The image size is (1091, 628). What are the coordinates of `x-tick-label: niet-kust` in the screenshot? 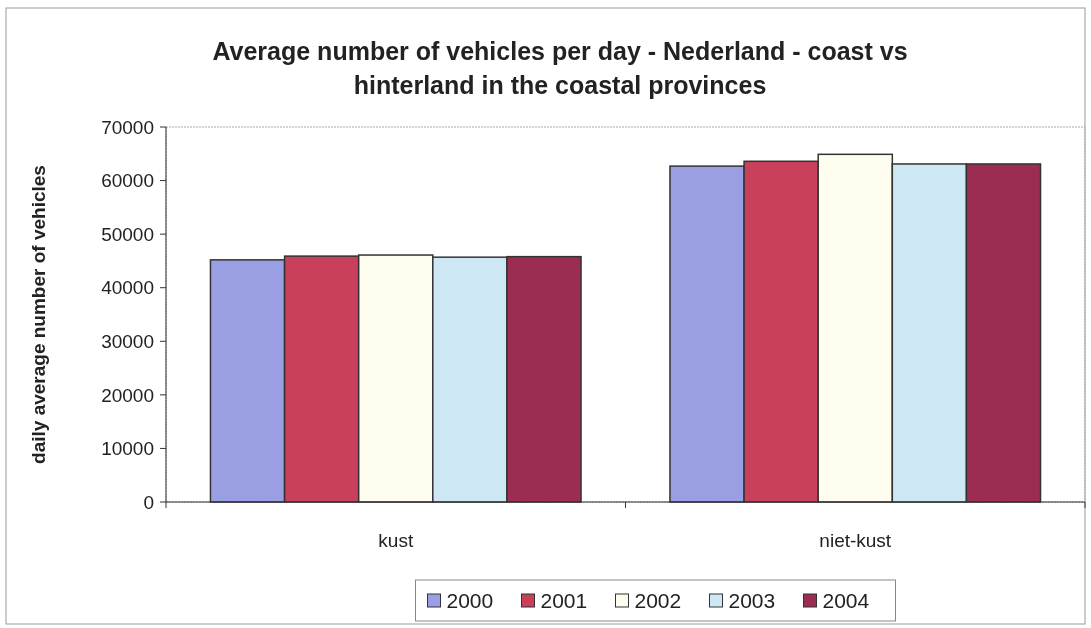 It's located at (855, 540).